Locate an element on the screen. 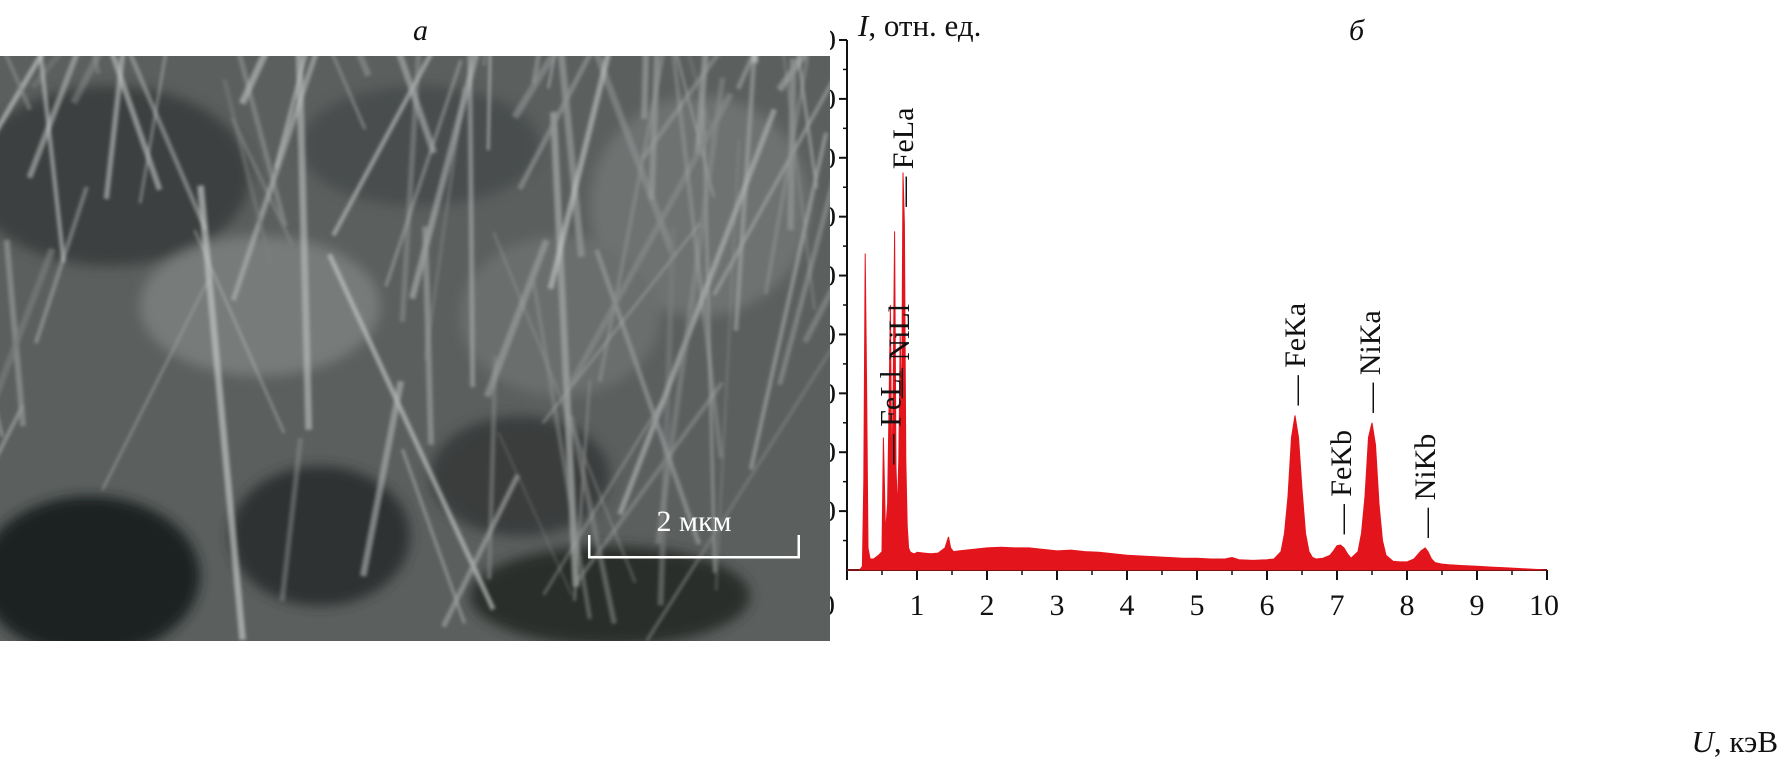  x-tick-label: 10 is located at coordinates (1544, 605).